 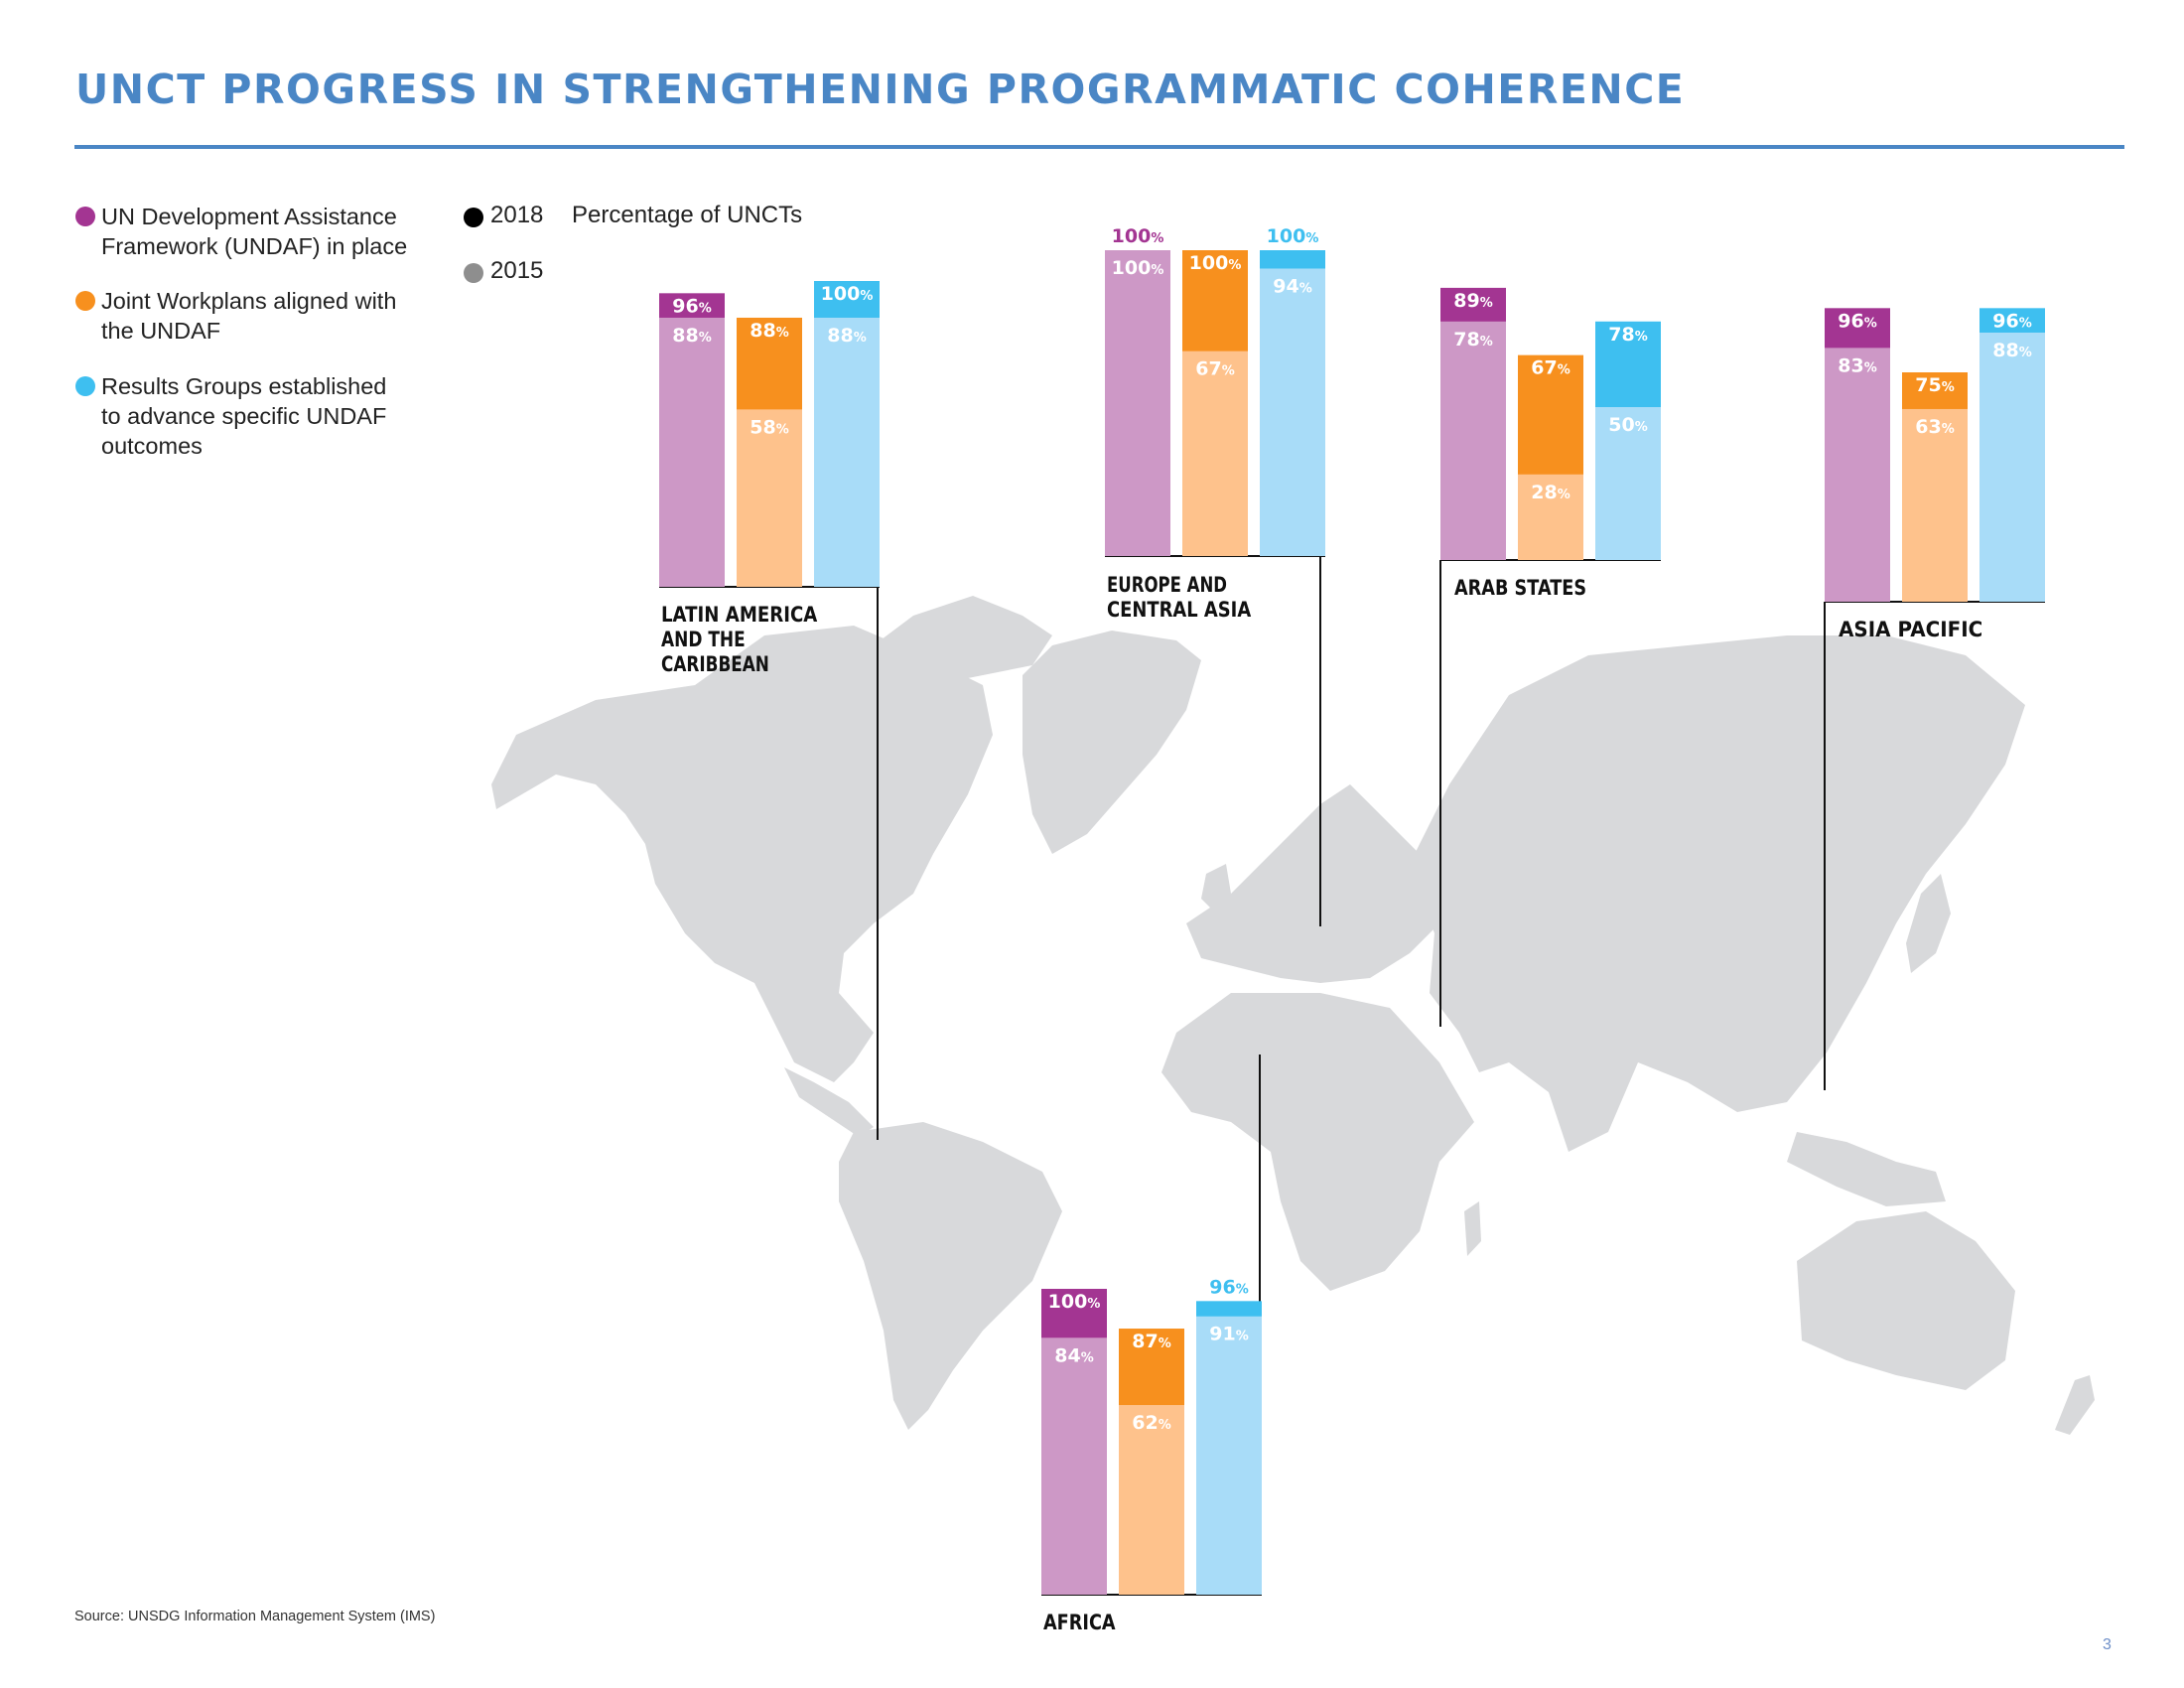 What do you see at coordinates (473, 273) in the screenshot?
I see `legend-dot-2015` at bounding box center [473, 273].